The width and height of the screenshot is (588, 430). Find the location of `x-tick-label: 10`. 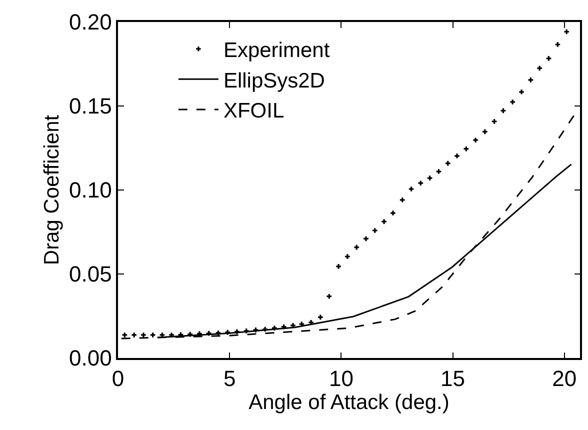

x-tick-label: 10 is located at coordinates (341, 379).